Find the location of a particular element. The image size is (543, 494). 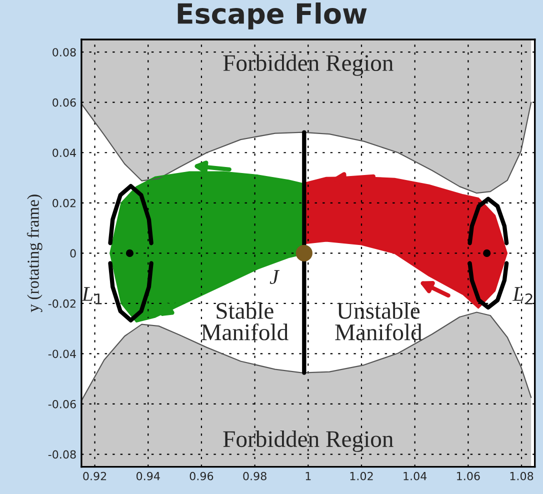

annotation: L$_{2}$ is located at coordinates (522, 295).